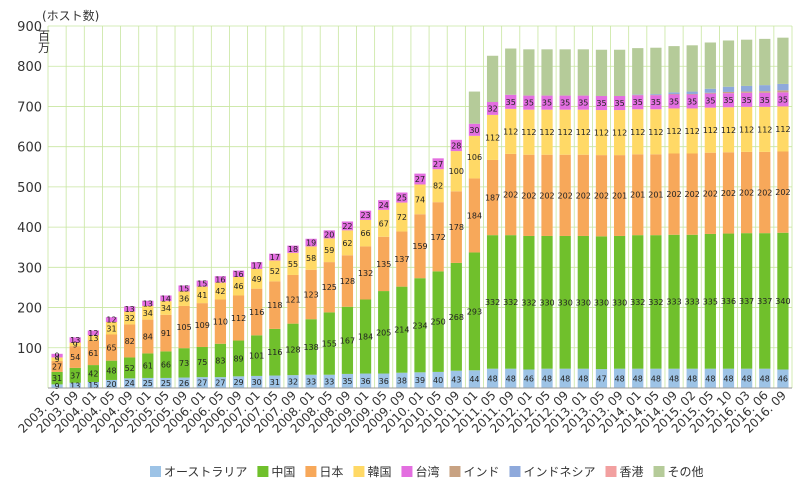 The height and width of the screenshot is (489, 800). I want to click on data-label: 332, so click(528, 303).